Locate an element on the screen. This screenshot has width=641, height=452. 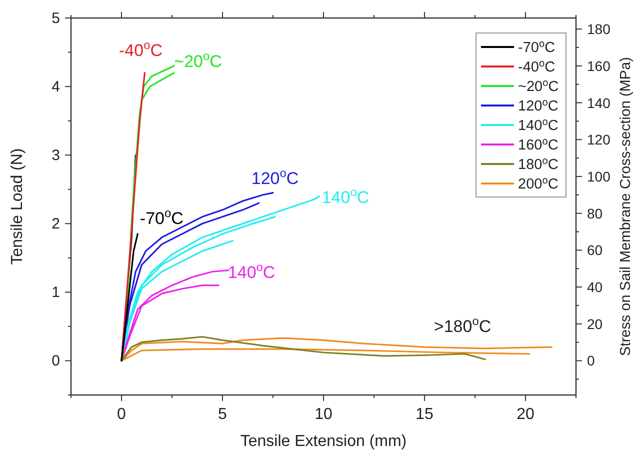
y-axis-title: Tensile Load (N) is located at coordinates (17, 206).